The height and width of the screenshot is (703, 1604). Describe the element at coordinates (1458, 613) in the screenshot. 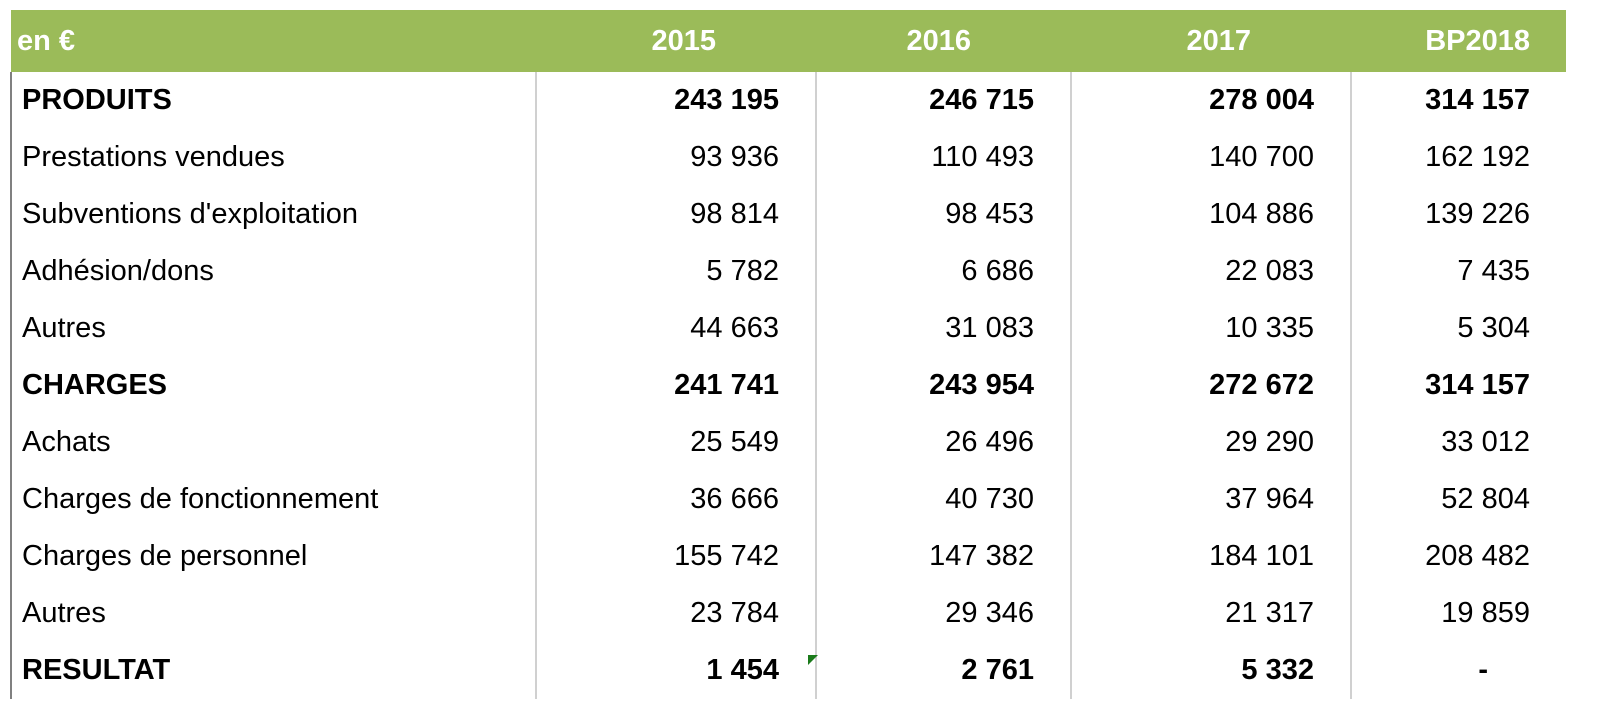

I see `value-cell: 19 859` at that location.